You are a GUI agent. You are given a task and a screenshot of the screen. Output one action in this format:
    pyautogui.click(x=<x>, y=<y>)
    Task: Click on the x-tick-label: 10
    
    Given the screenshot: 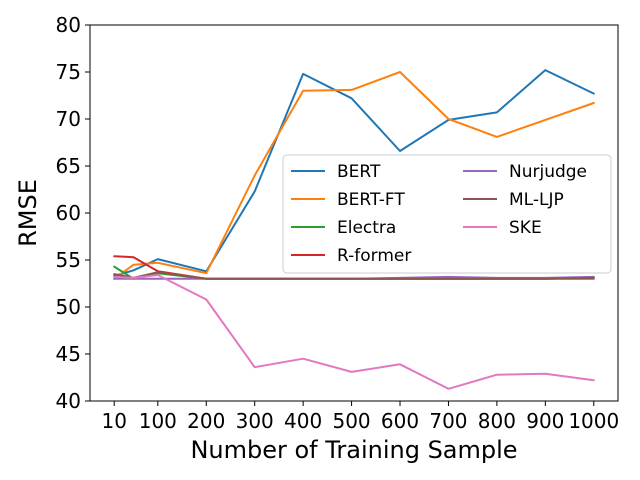 What is the action you would take?
    pyautogui.click(x=113, y=421)
    